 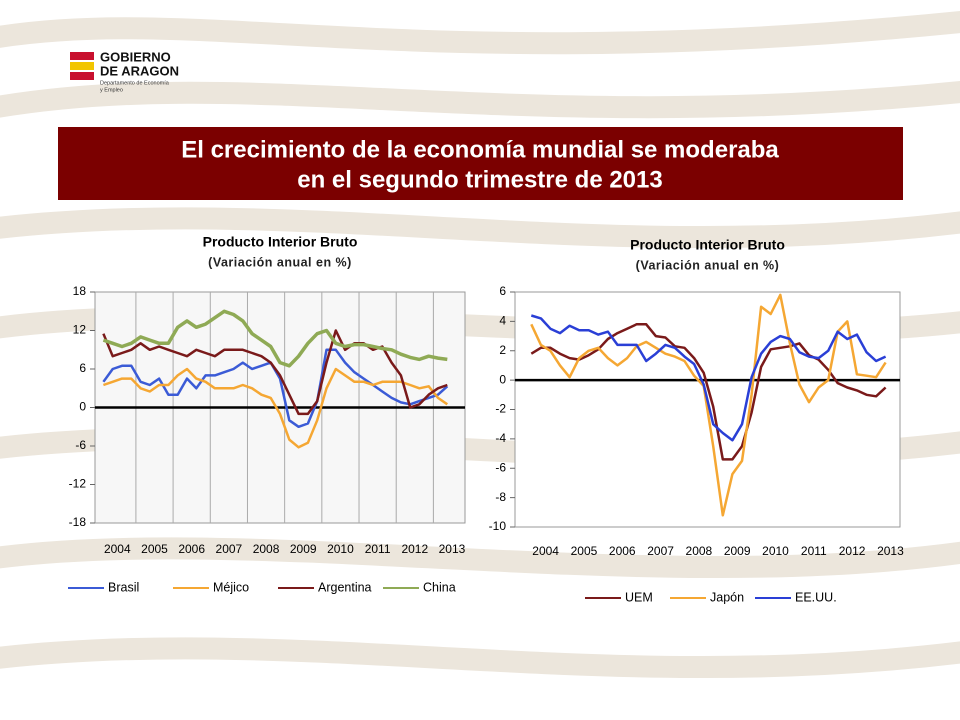 What do you see at coordinates (639, 597) in the screenshot?
I see `legend-label: UEM` at bounding box center [639, 597].